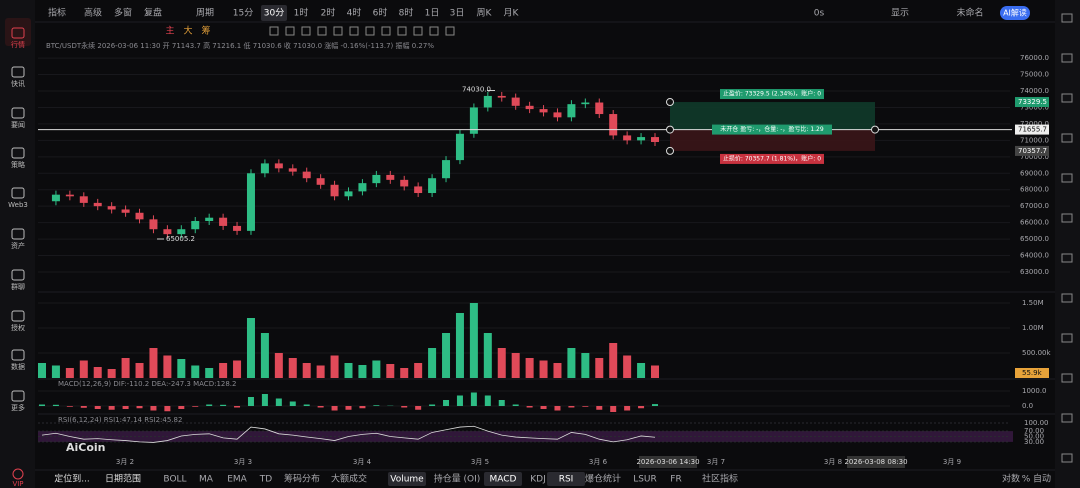 This screenshot has height=488, width=1080. Describe the element at coordinates (328, 13) in the screenshot. I see `period: 2时` at that location.